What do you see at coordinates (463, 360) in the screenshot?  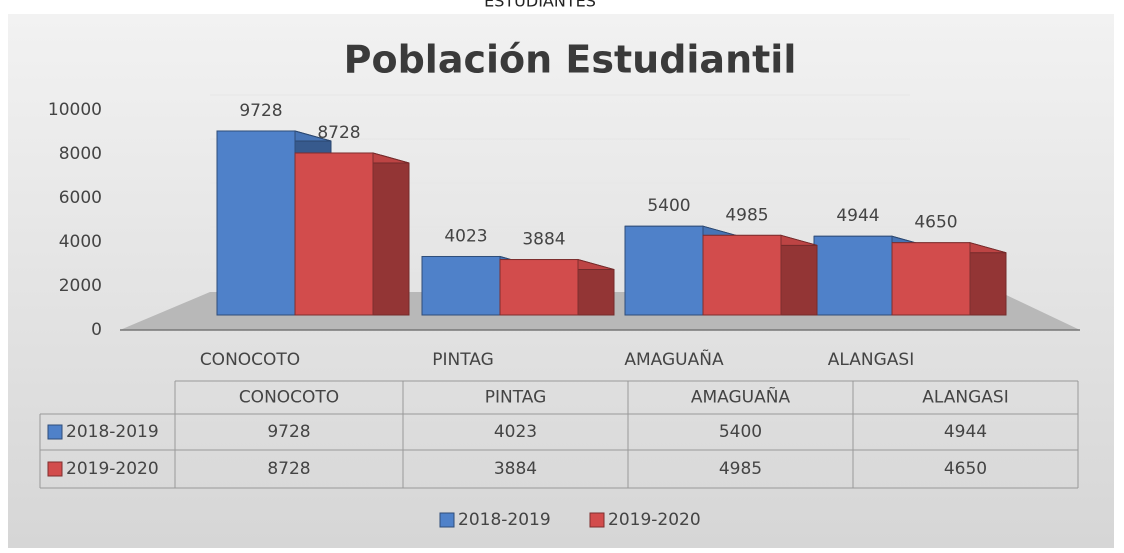 I see `x-tick-label: PINTAG` at bounding box center [463, 360].